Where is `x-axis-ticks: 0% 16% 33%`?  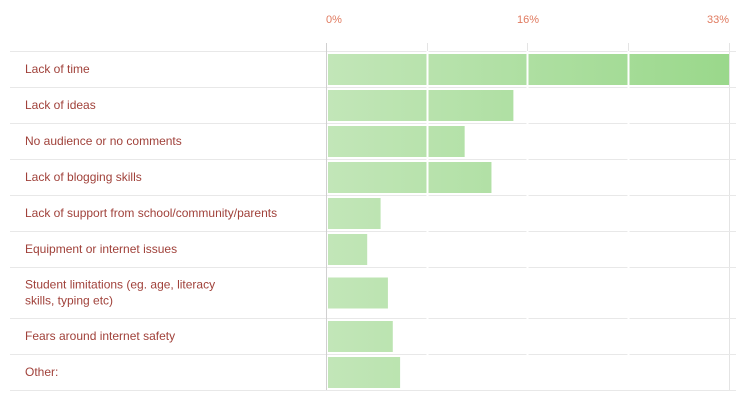 x-axis-ticks: 0% 16% 33% is located at coordinates (527, 20).